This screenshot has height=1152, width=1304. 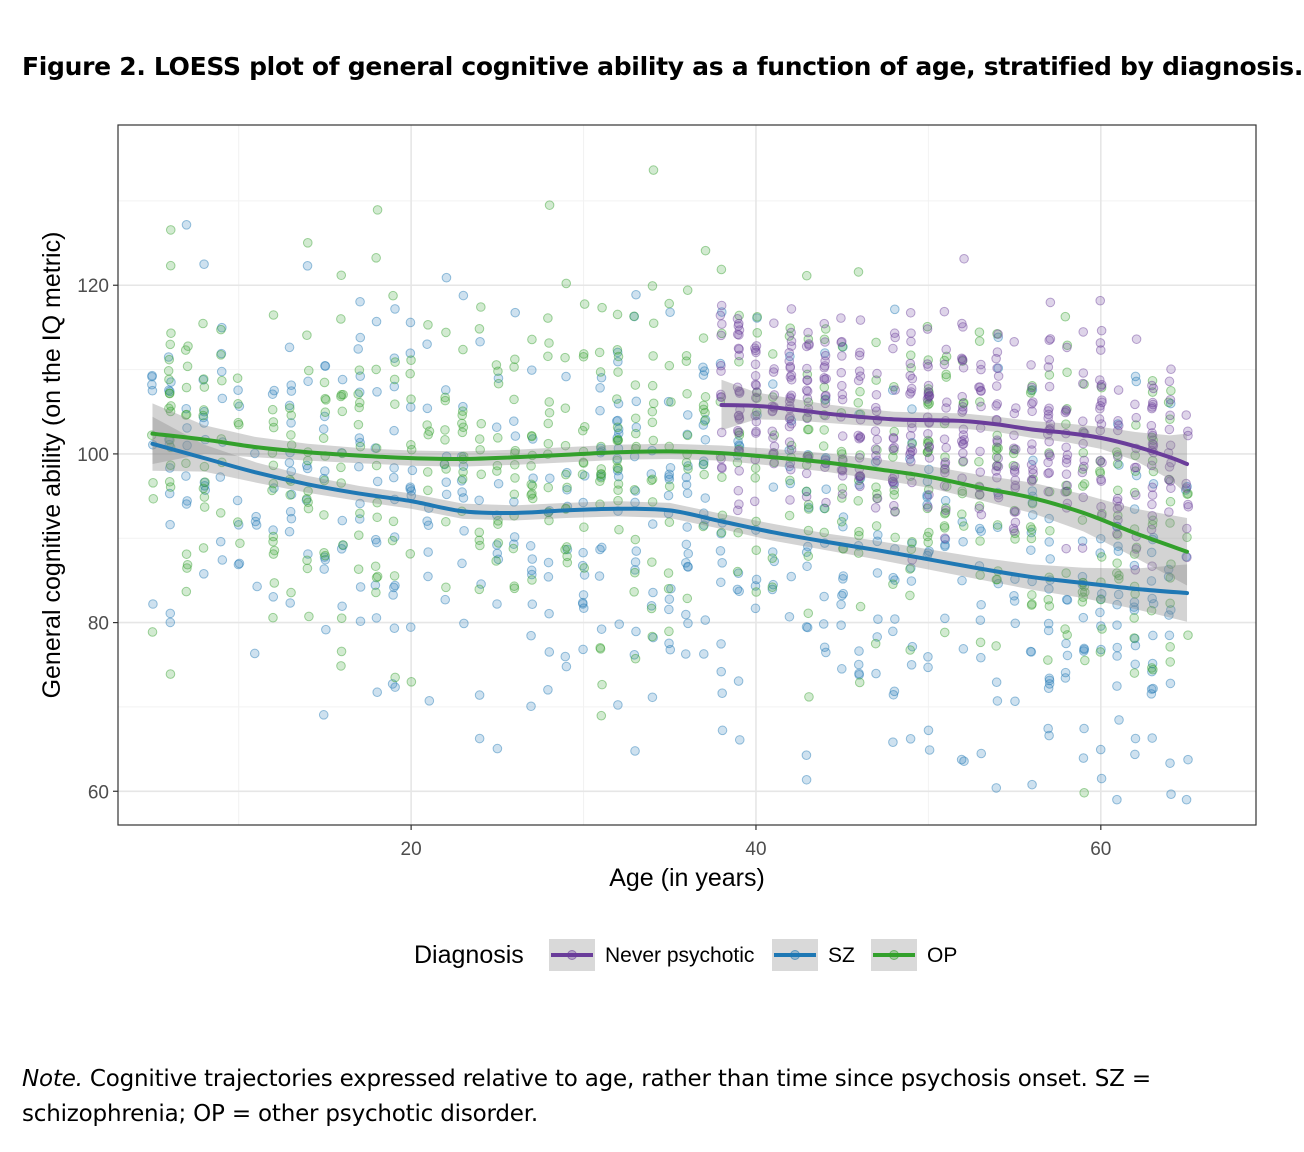 I want to click on confidence-band, so click(x=670, y=494).